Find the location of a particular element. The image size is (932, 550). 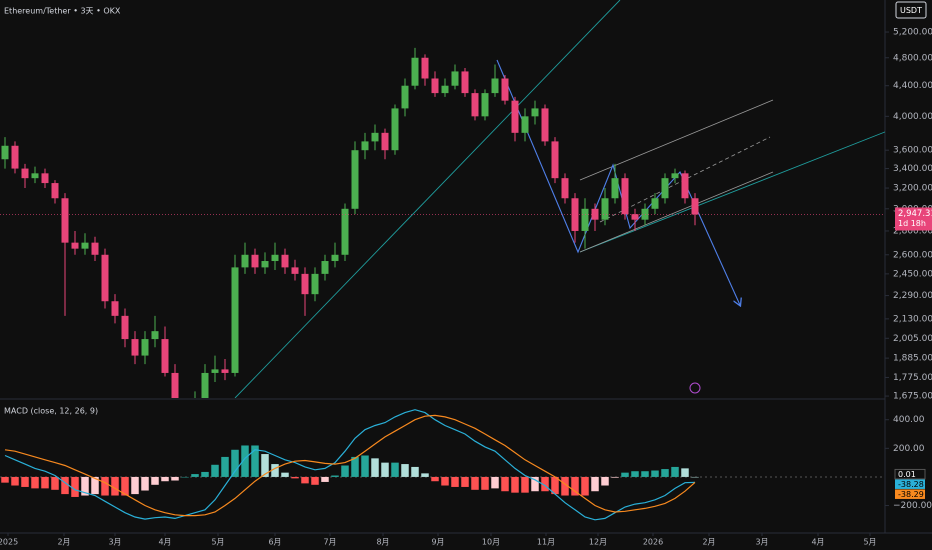

value-badge is located at coordinates (910, 484).